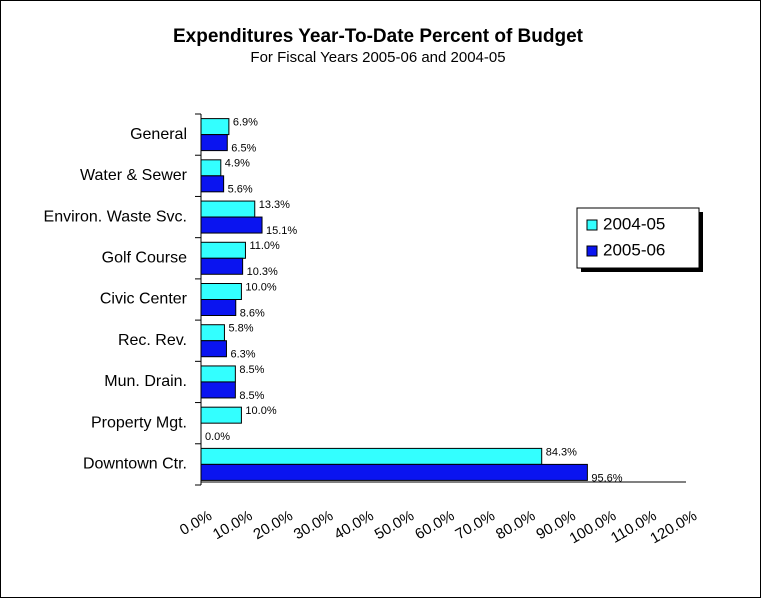 The width and height of the screenshot is (762, 599). I want to click on y-tick-label: Downtown Ctr., so click(135, 464).